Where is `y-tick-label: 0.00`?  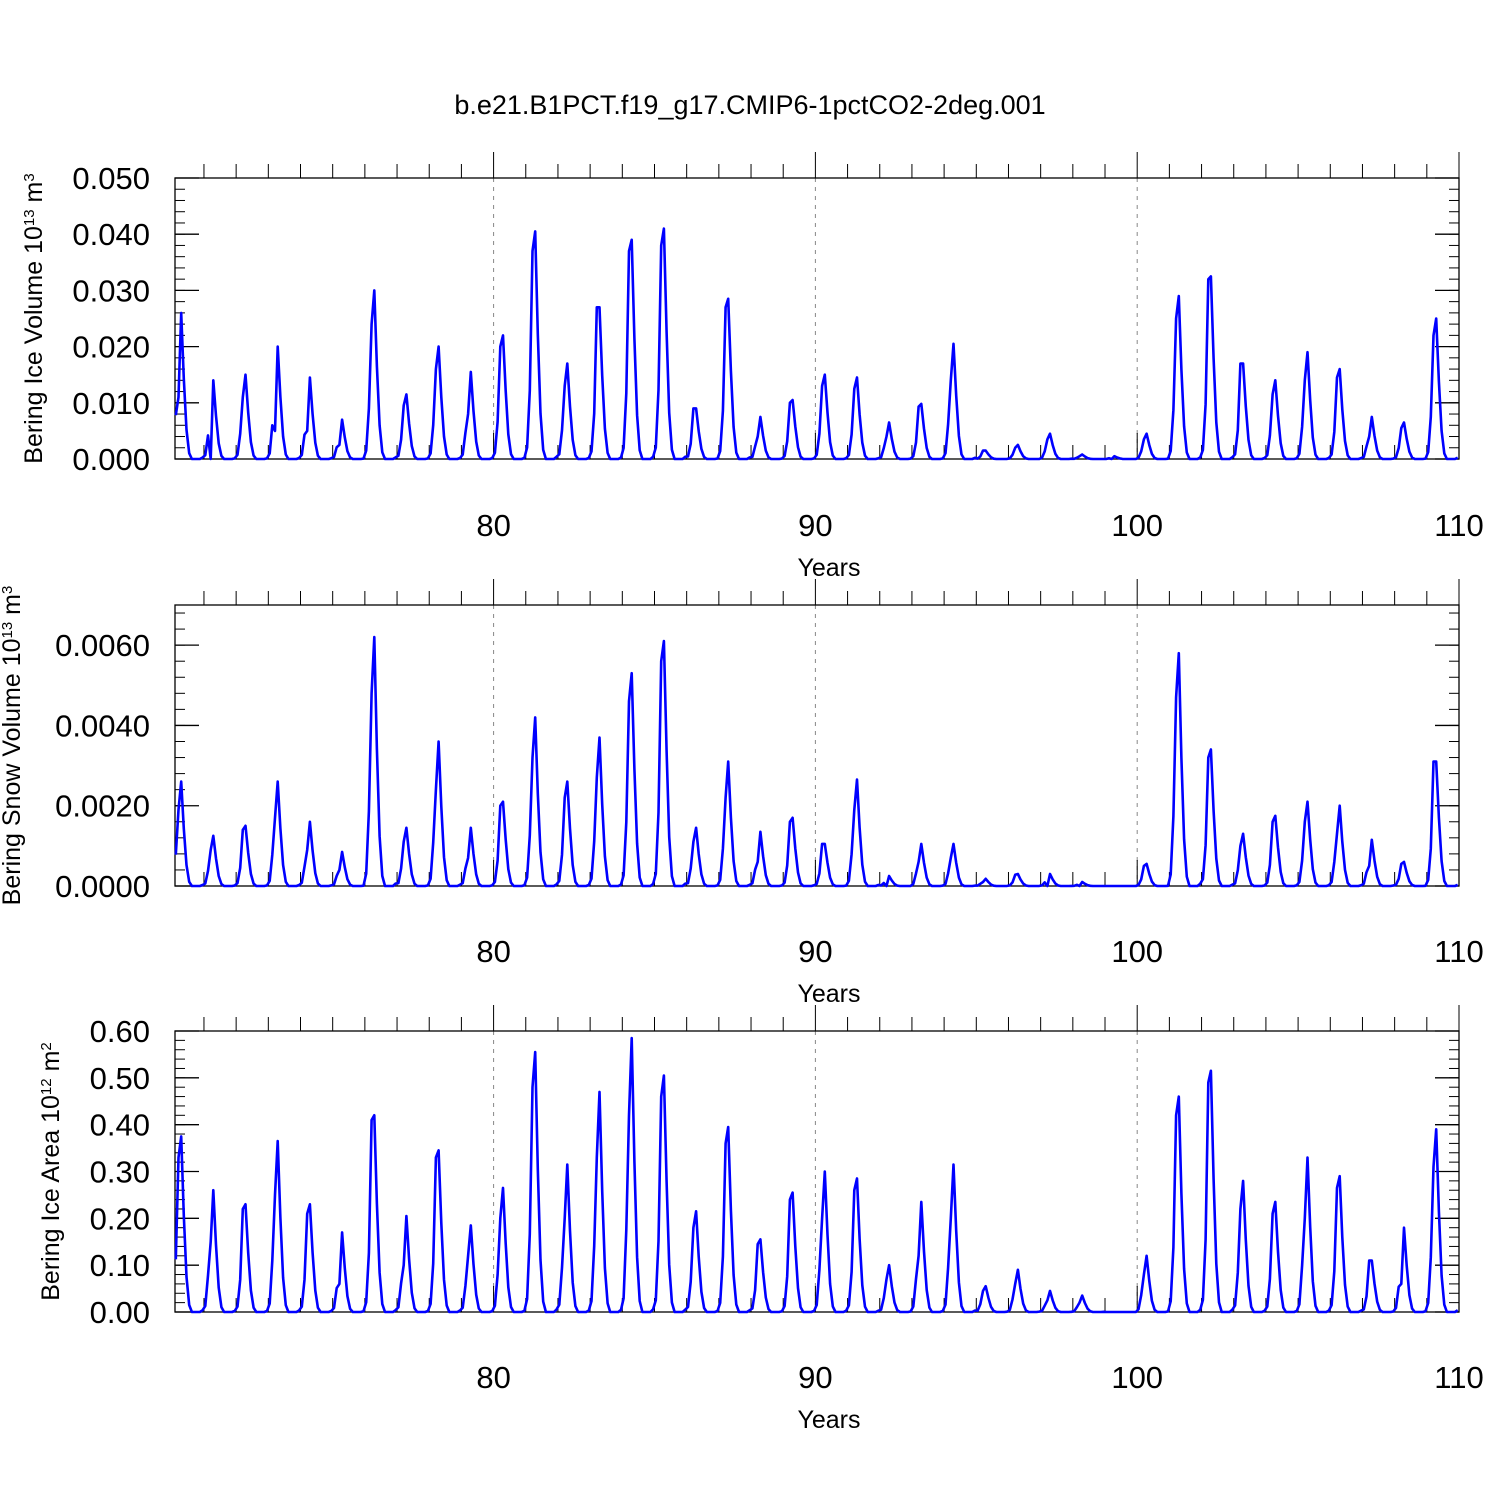 y-tick-label: 0.00 is located at coordinates (120, 1312).